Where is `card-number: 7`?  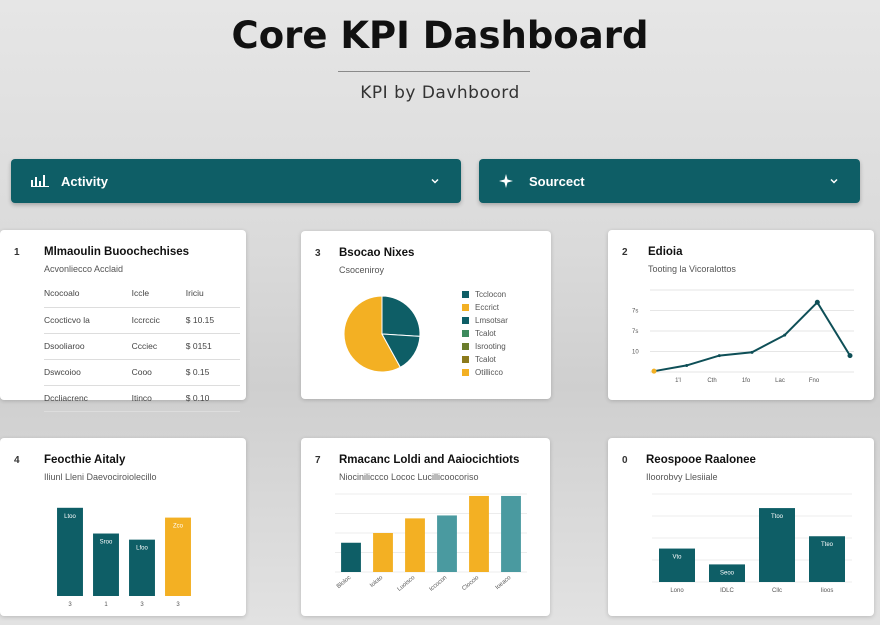 card-number: 7 is located at coordinates (318, 460).